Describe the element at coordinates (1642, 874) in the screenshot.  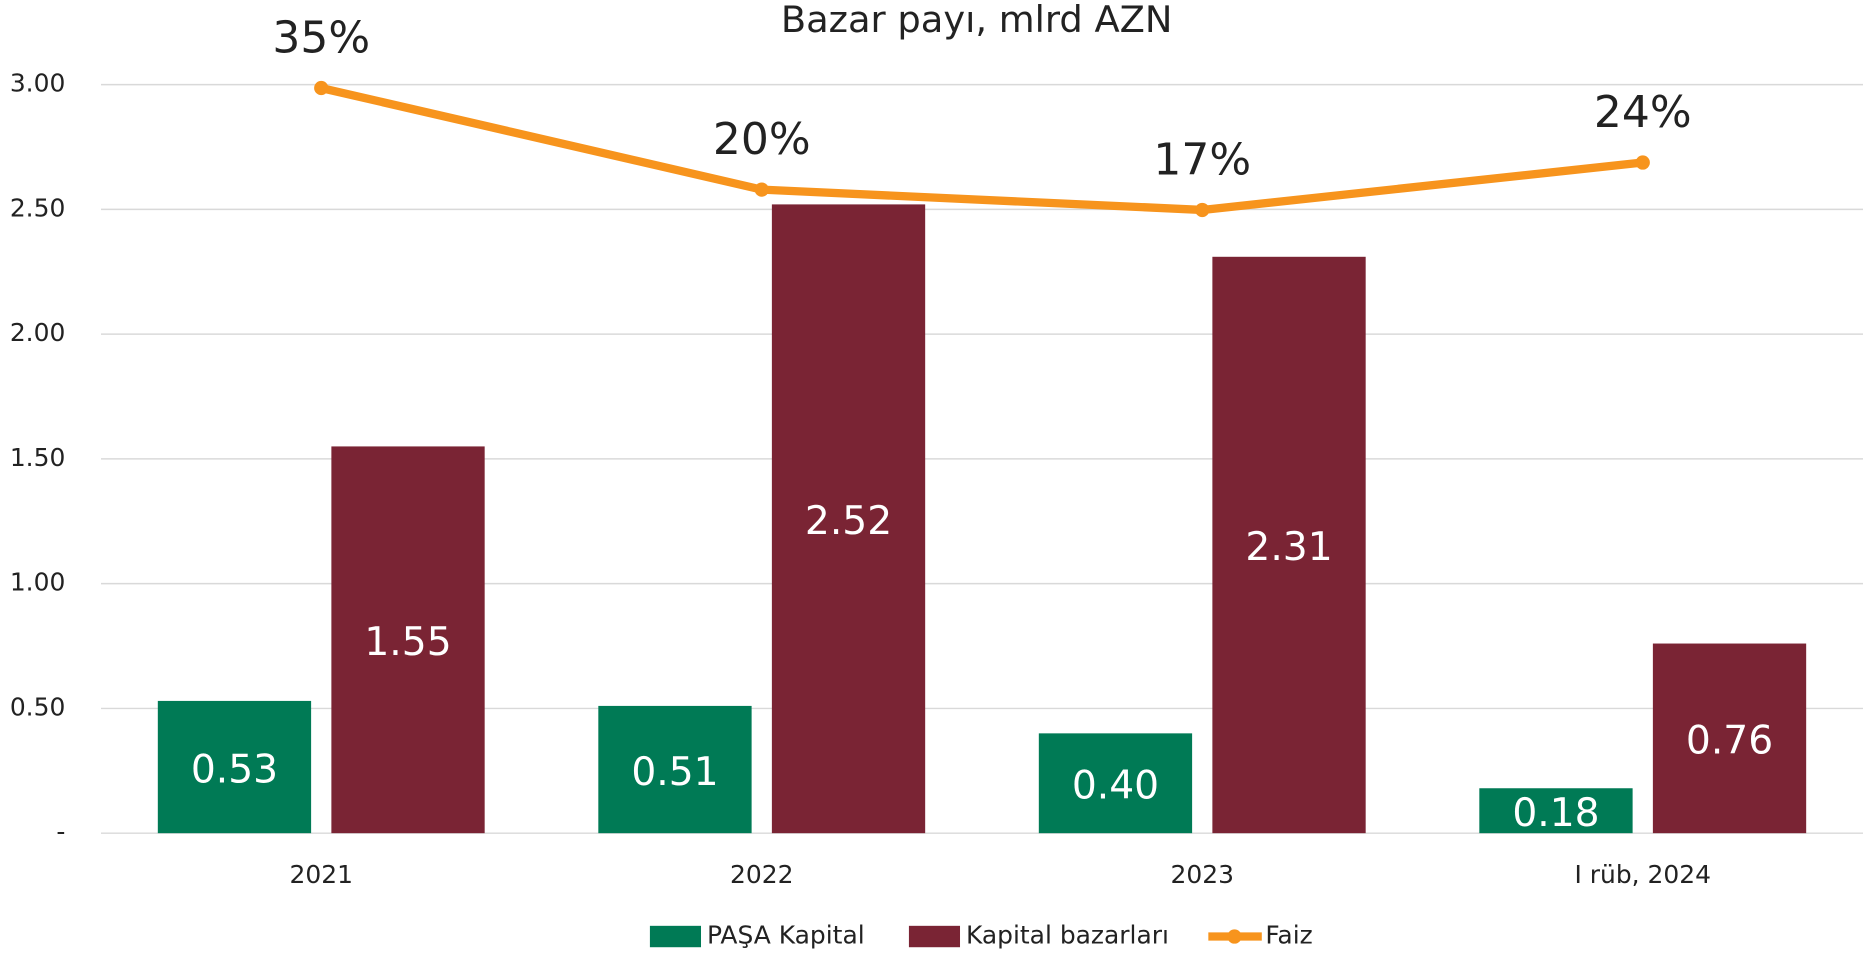
I see `x-tick-label: I rüb, 2024` at that location.